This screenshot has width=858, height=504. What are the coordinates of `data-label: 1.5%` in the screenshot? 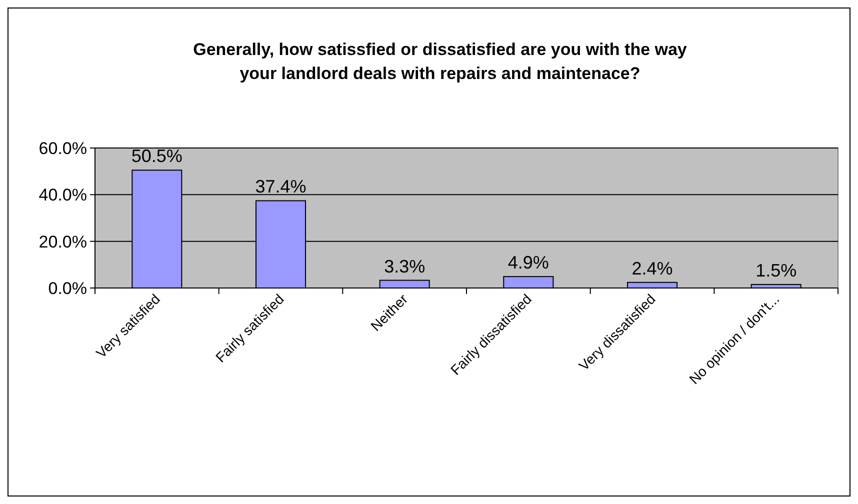 It's located at (776, 270).